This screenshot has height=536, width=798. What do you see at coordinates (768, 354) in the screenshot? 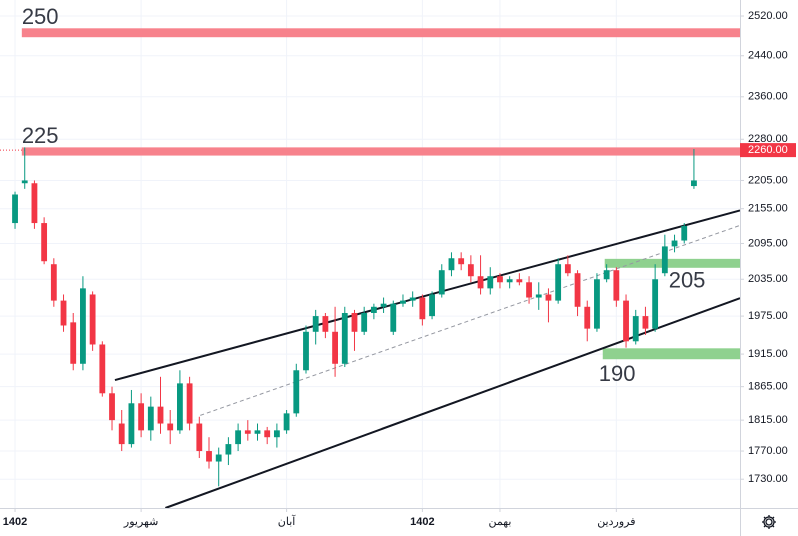
I see `y-tick-label: 1915.00` at bounding box center [768, 354].